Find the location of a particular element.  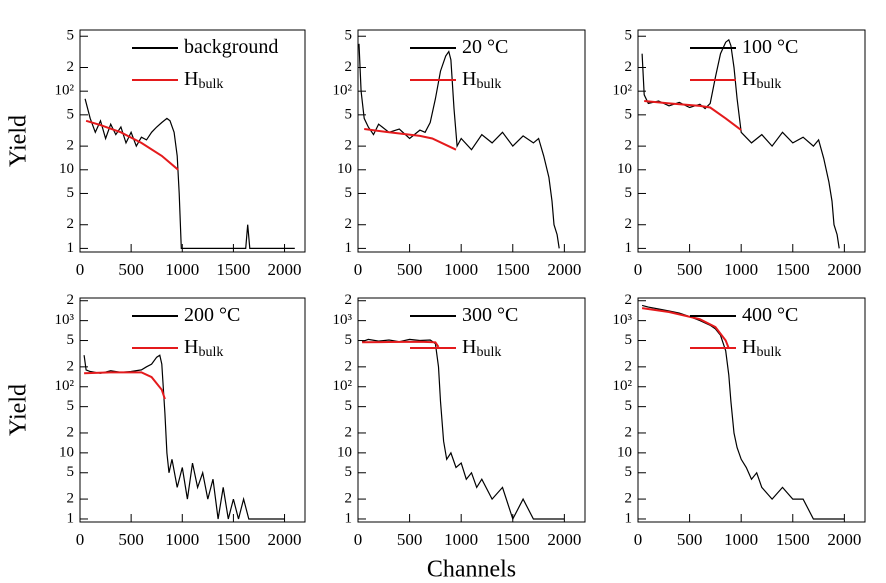

legend-label: 300 °C is located at coordinates (490, 315).